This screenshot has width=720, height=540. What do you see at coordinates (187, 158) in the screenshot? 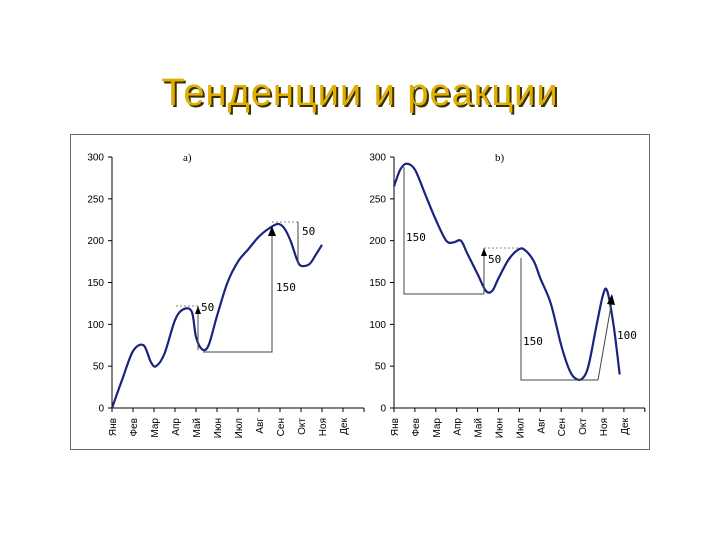
I see `panel-label: a)` at bounding box center [187, 158].